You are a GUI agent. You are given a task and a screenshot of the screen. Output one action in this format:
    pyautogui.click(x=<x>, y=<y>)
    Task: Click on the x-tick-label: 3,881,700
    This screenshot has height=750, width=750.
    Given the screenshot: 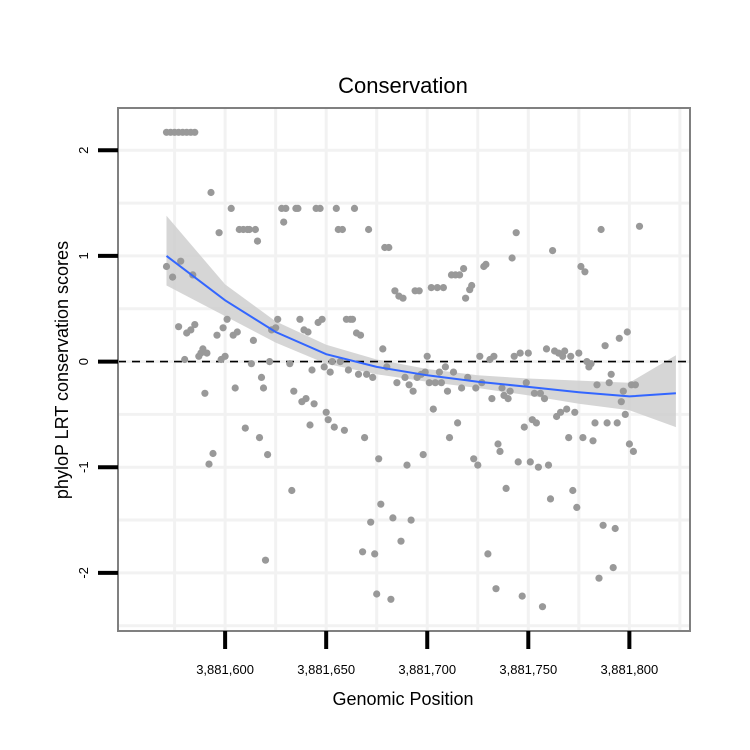 What is the action you would take?
    pyautogui.click(x=427, y=669)
    